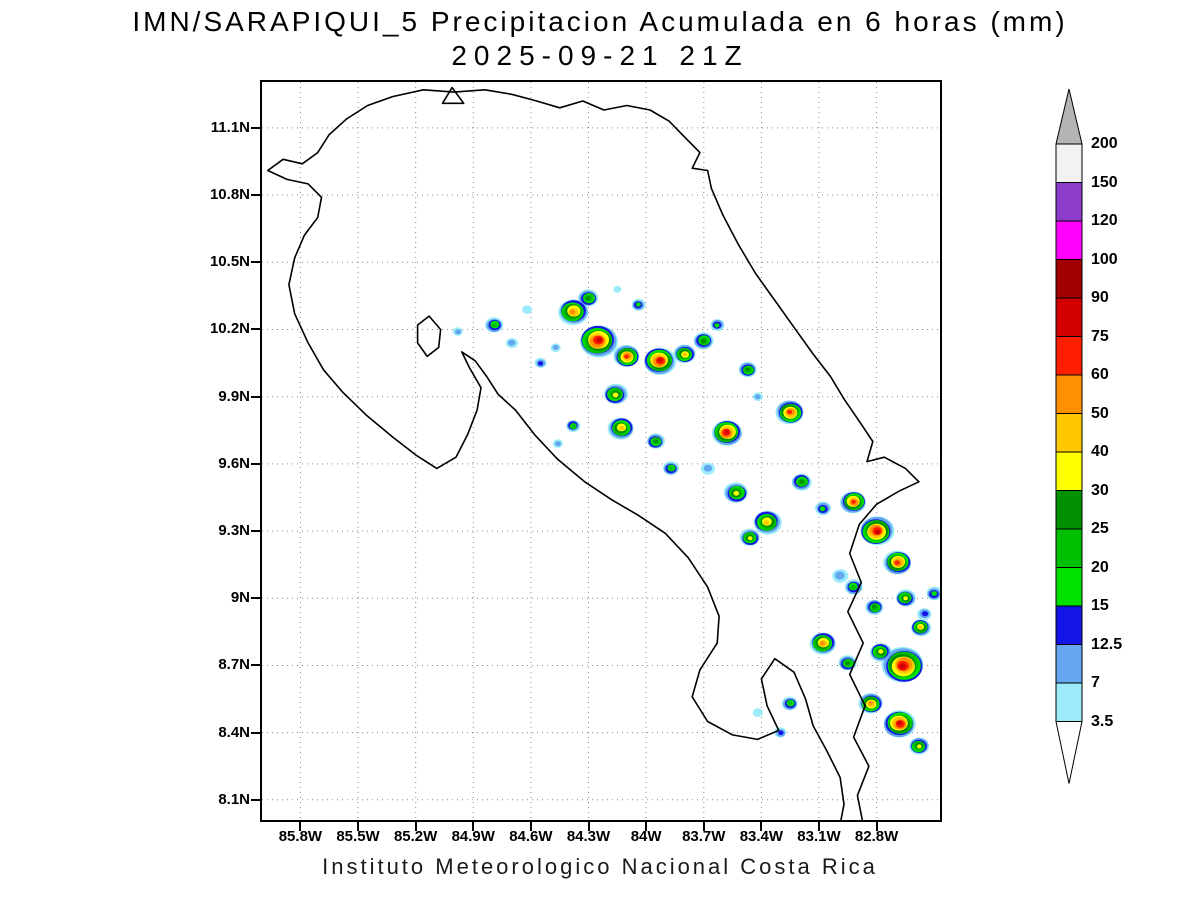 The width and height of the screenshot is (1200, 900). I want to click on colorbar-tick-label: 20, so click(1100, 567).